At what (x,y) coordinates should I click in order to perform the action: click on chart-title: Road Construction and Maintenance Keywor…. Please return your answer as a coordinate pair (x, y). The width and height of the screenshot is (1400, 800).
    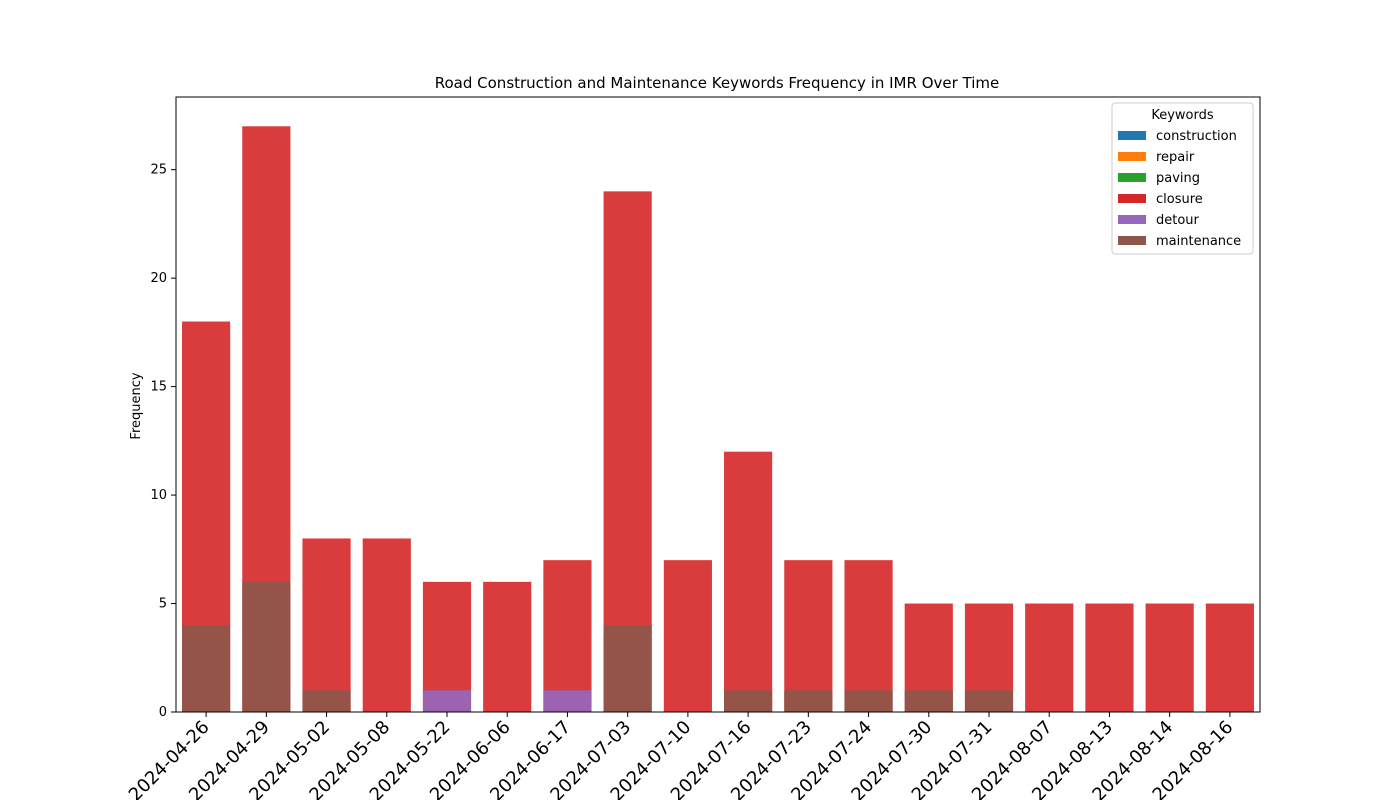
    Looking at the image, I should click on (717, 83).